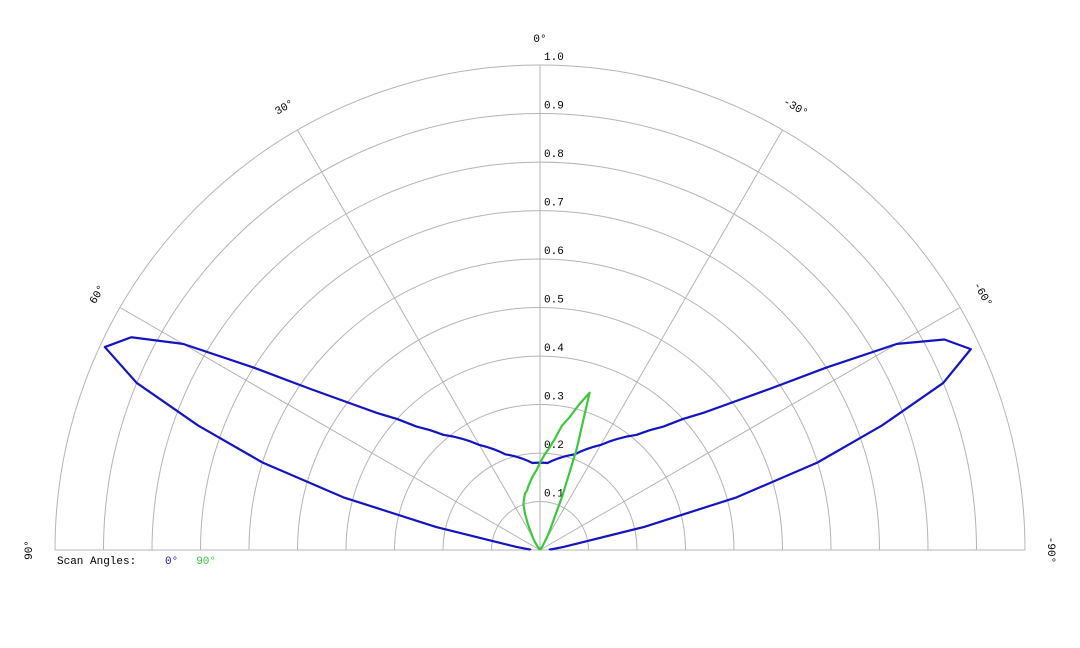 This screenshot has width=1080, height=648. What do you see at coordinates (171, 562) in the screenshot?
I see `legend-entry: 0°` at bounding box center [171, 562].